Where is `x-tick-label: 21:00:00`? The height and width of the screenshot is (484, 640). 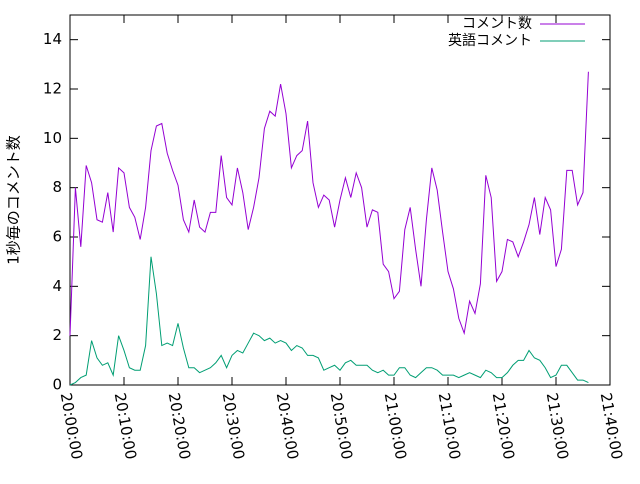
x-tick-label: 21:00:00 is located at coordinates (395, 425).